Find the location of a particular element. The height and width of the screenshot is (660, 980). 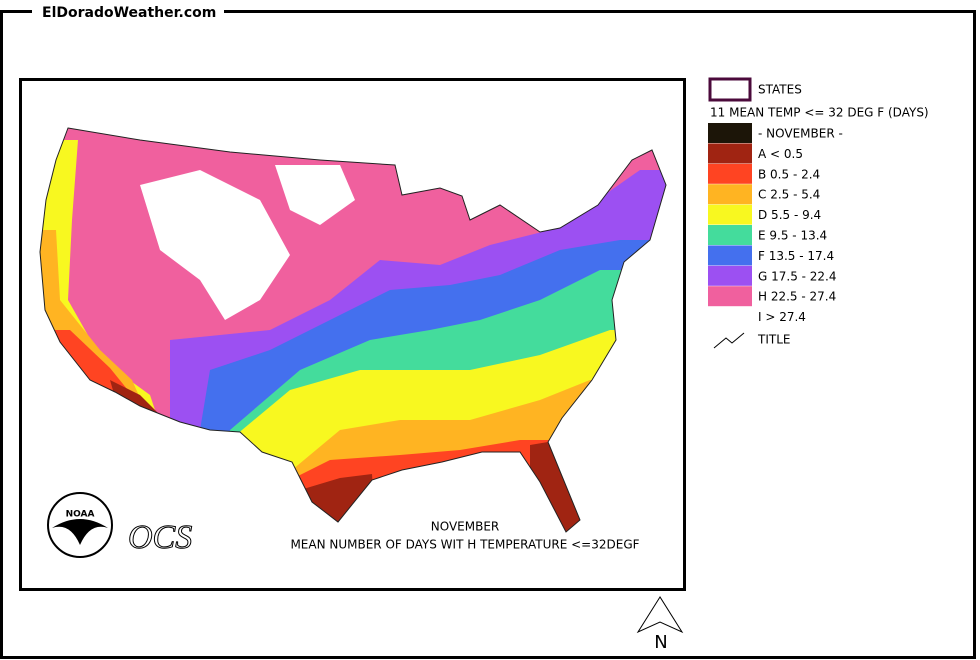

site-title: ElDoradoWeather.com is located at coordinates (129, 13).